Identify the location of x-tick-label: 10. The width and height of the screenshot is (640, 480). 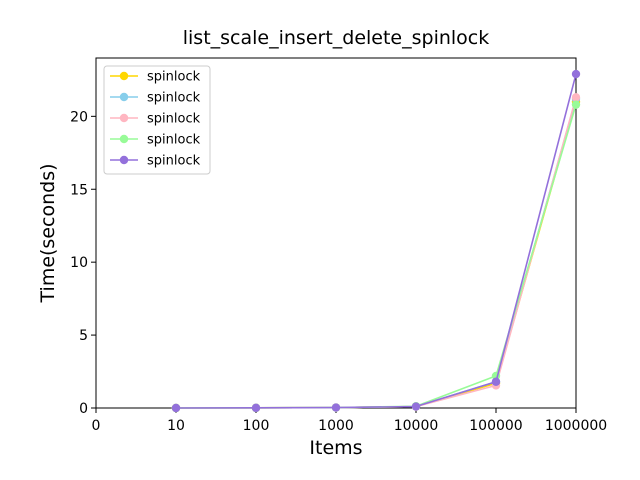
(176, 426).